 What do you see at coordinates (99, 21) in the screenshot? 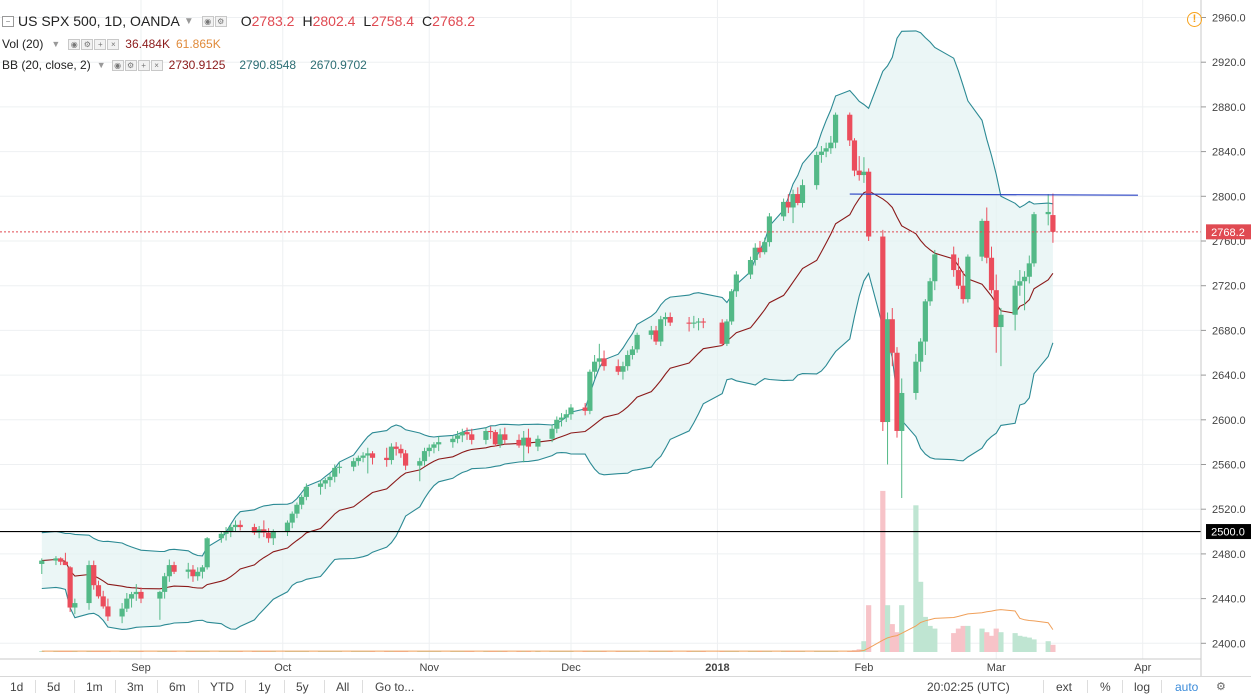
I see `symbol-title: US SPX 500, 1D, OANDA` at bounding box center [99, 21].